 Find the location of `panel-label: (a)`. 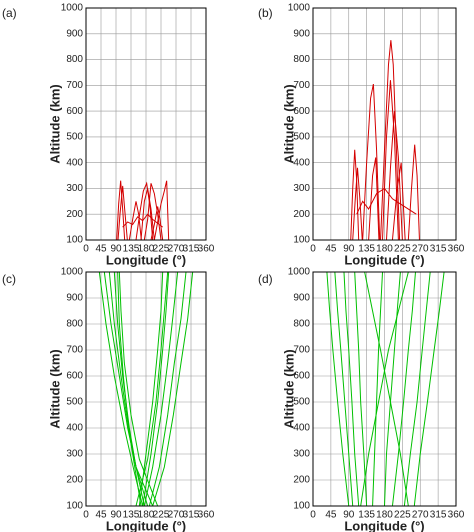

panel-label: (a) is located at coordinates (9, 13).